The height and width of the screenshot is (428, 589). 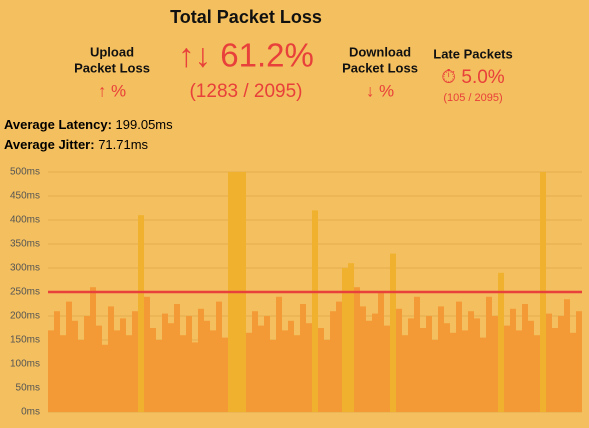 What do you see at coordinates (473, 53) in the screenshot?
I see `late-label: Late Packets` at bounding box center [473, 53].